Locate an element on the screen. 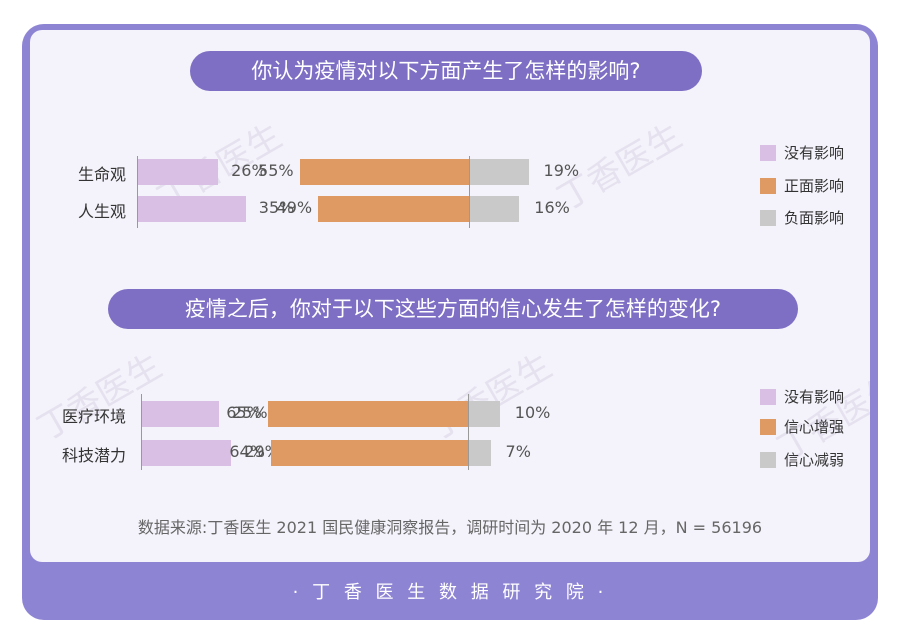 This screenshot has height=644, width=900. data-label: 49% is located at coordinates (294, 207).